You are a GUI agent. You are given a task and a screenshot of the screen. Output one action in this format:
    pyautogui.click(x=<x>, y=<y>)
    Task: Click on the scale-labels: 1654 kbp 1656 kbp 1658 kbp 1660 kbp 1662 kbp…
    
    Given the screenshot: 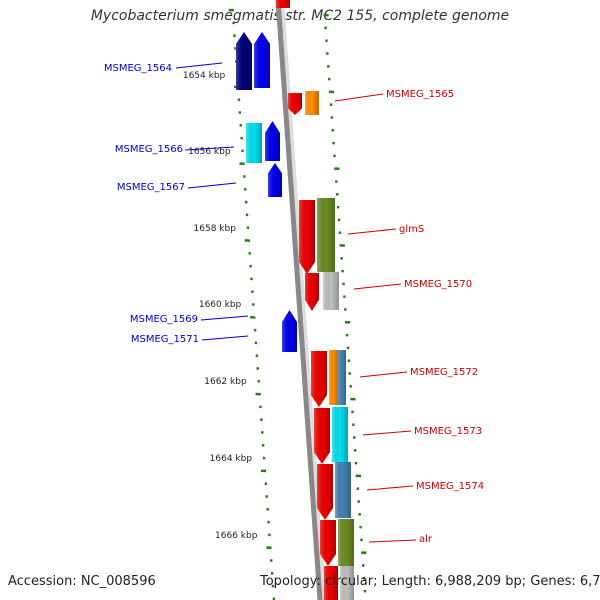 What is the action you would take?
    pyautogui.click(x=220, y=306)
    